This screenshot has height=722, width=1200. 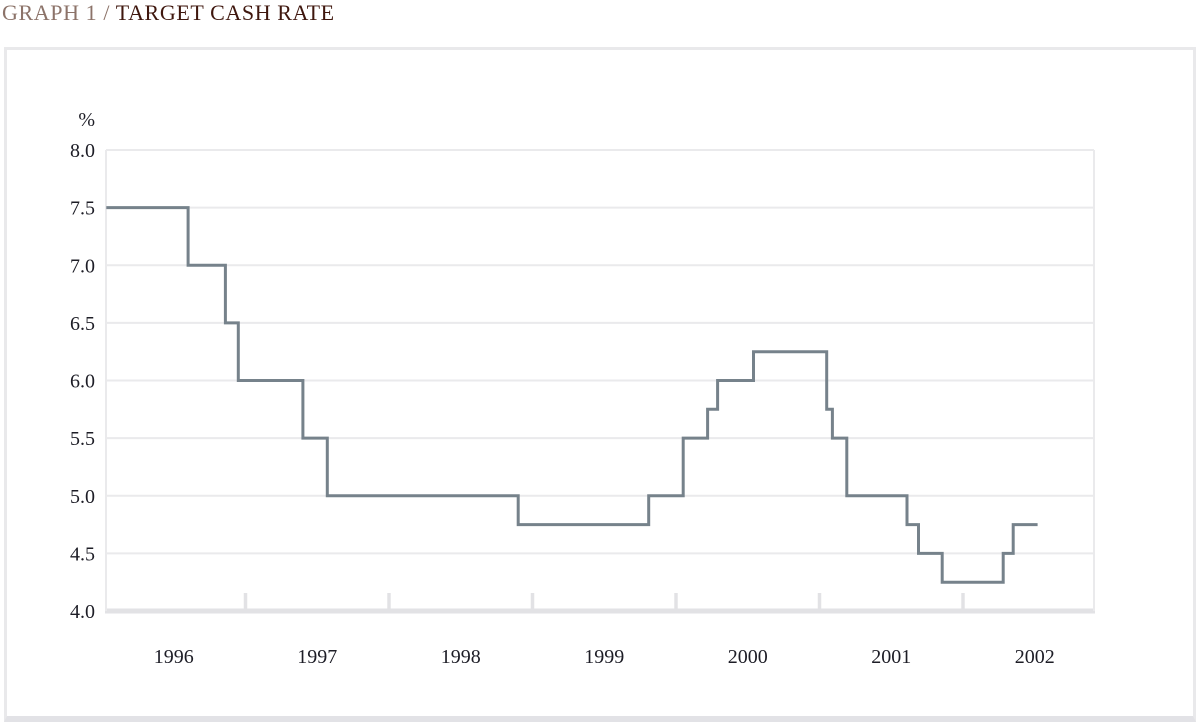 I want to click on x-axis-label: 1997, so click(x=317, y=657).